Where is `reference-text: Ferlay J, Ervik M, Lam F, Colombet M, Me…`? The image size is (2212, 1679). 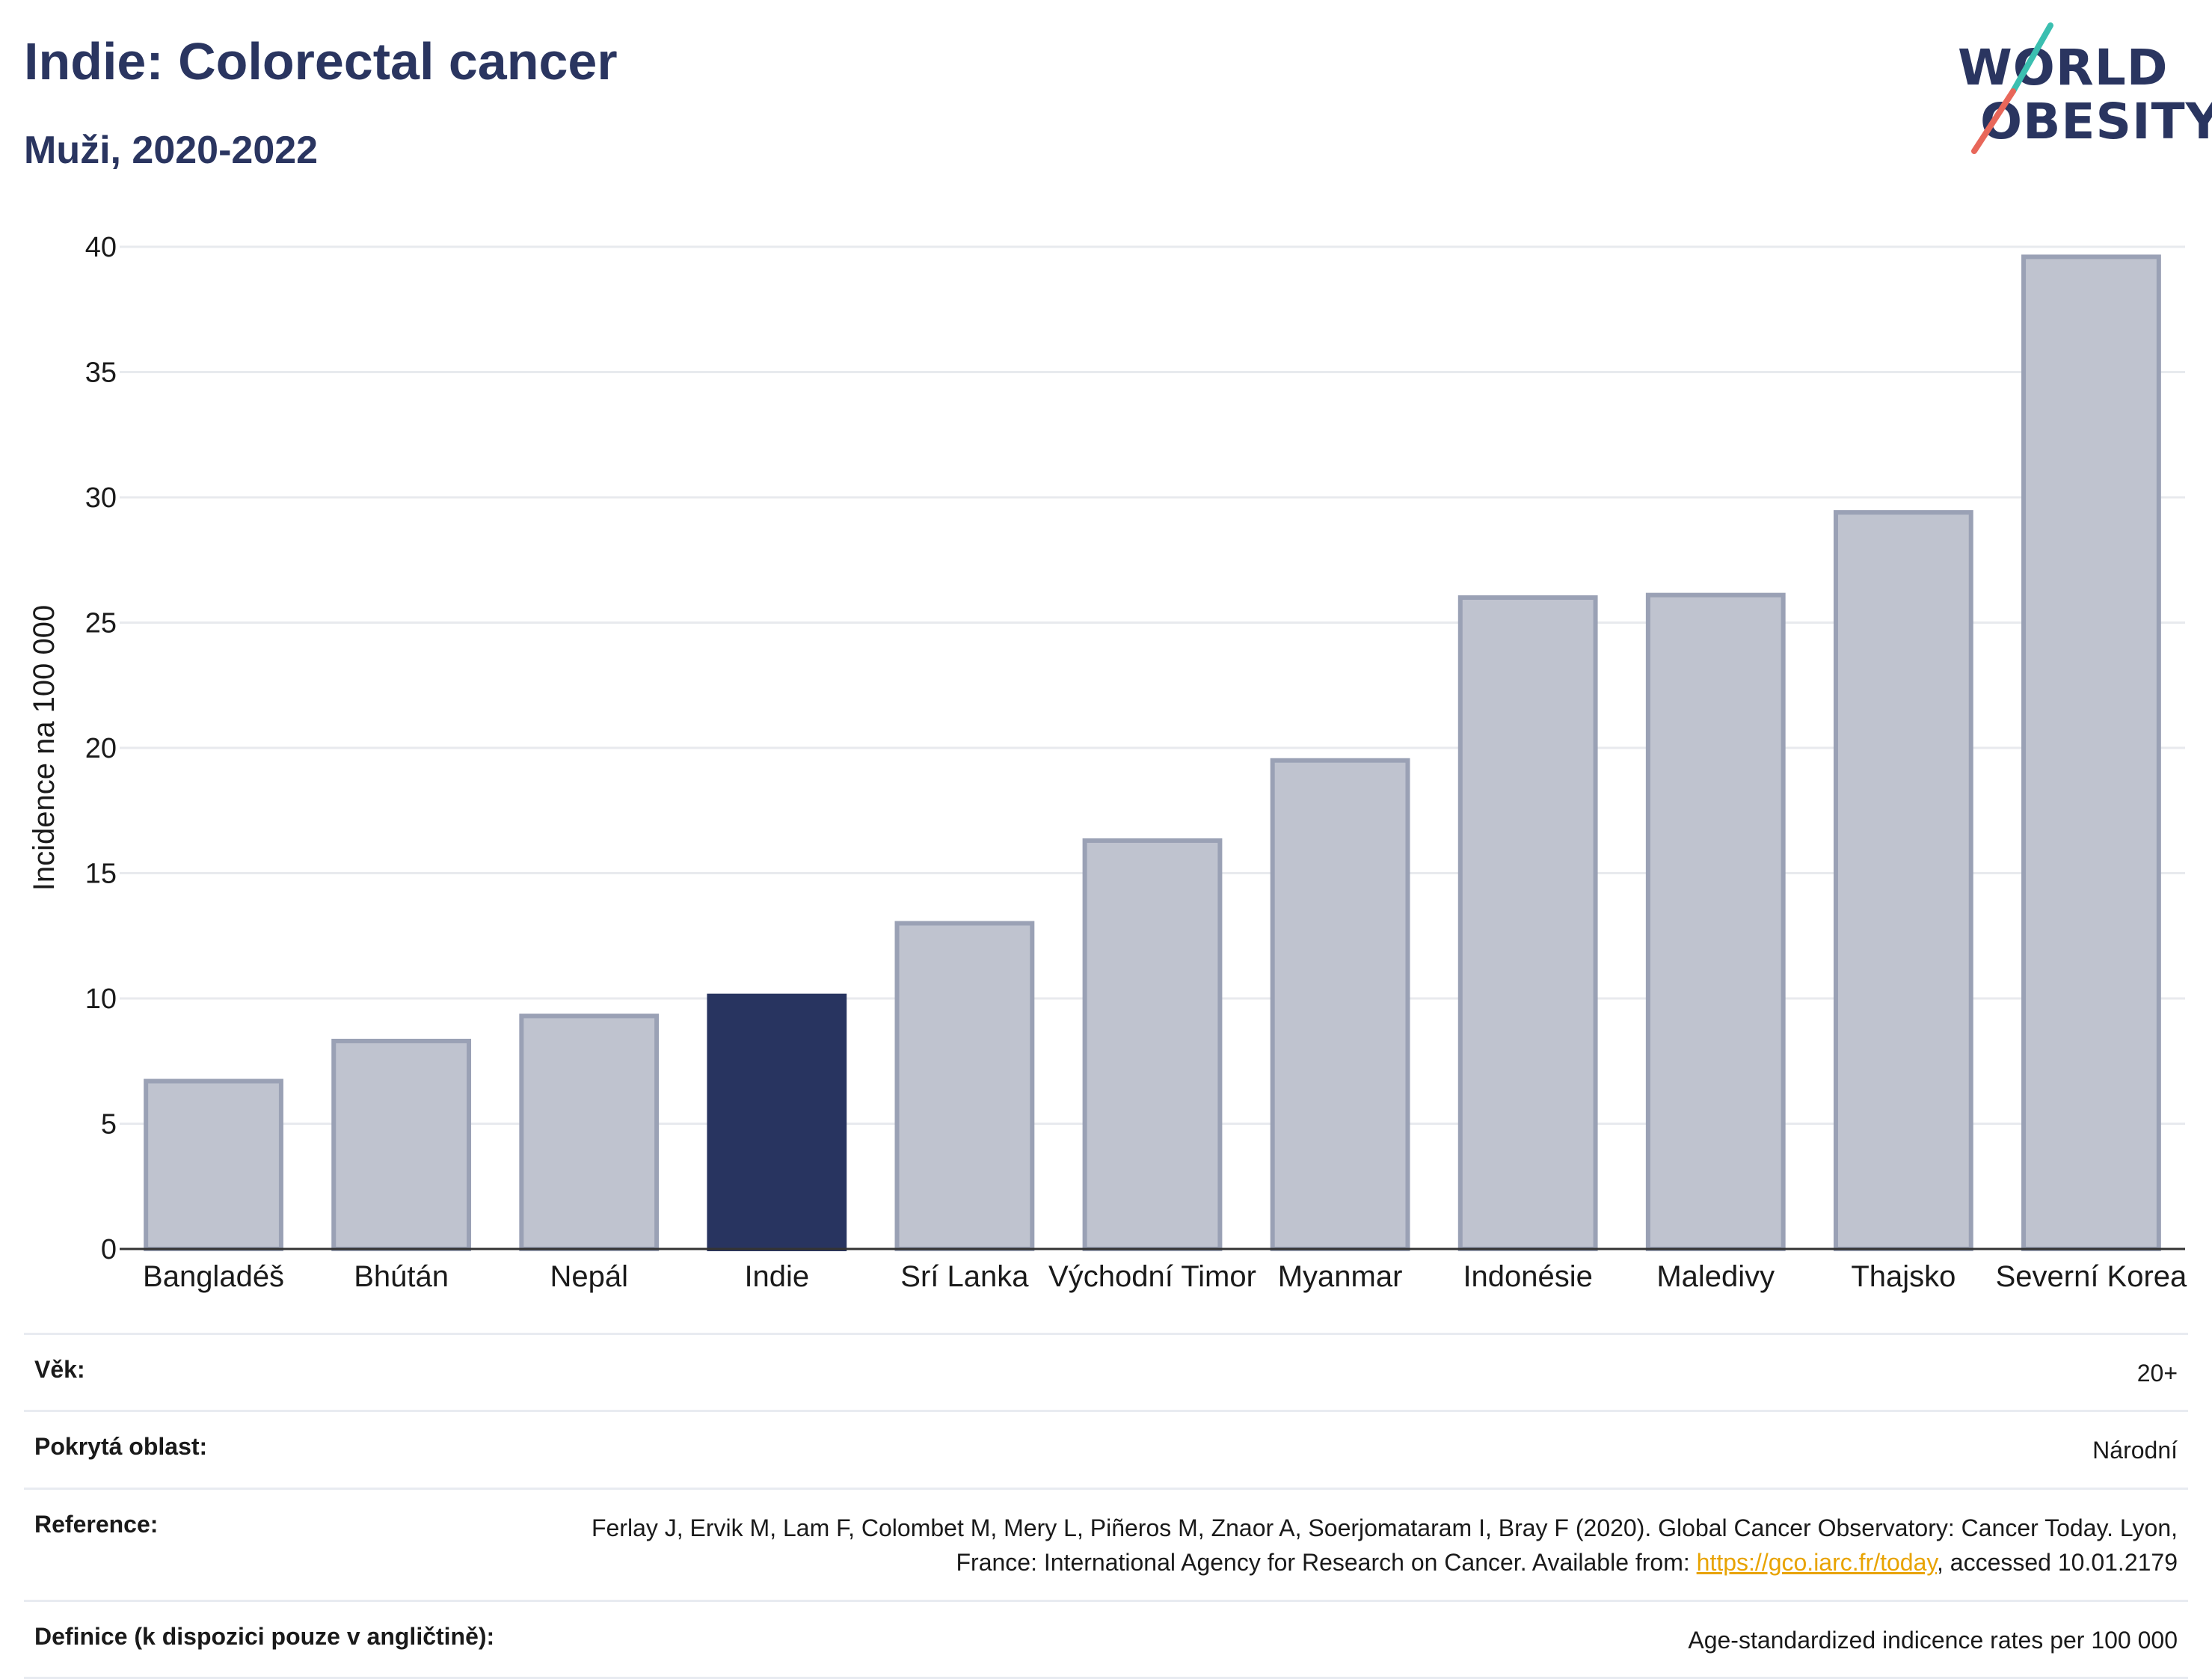 reference-text: Ferlay J, Ervik M, Lam F, Colombet M, Me… is located at coordinates (1384, 1546).